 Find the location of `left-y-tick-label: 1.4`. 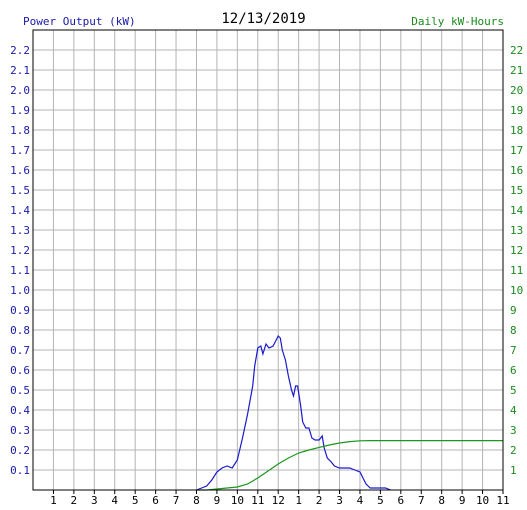

left-y-tick-label: 1.4 is located at coordinates (20, 210).